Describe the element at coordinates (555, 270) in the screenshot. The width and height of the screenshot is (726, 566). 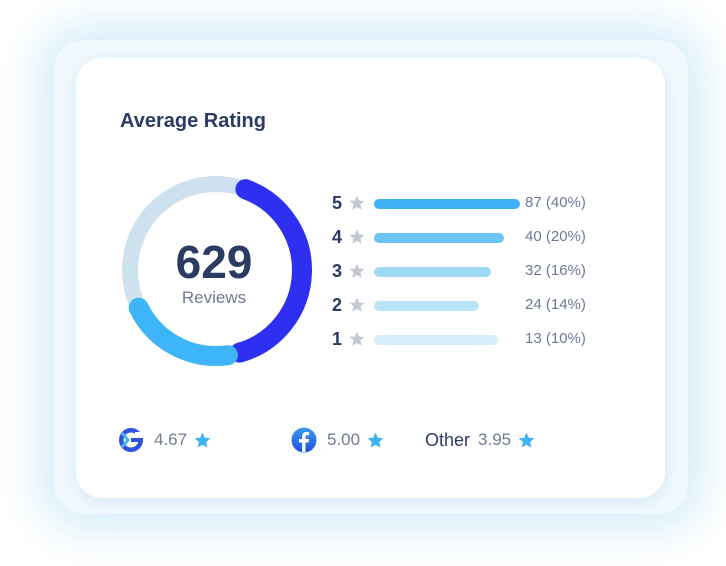
I see `rating-count: 32 (16%)` at that location.